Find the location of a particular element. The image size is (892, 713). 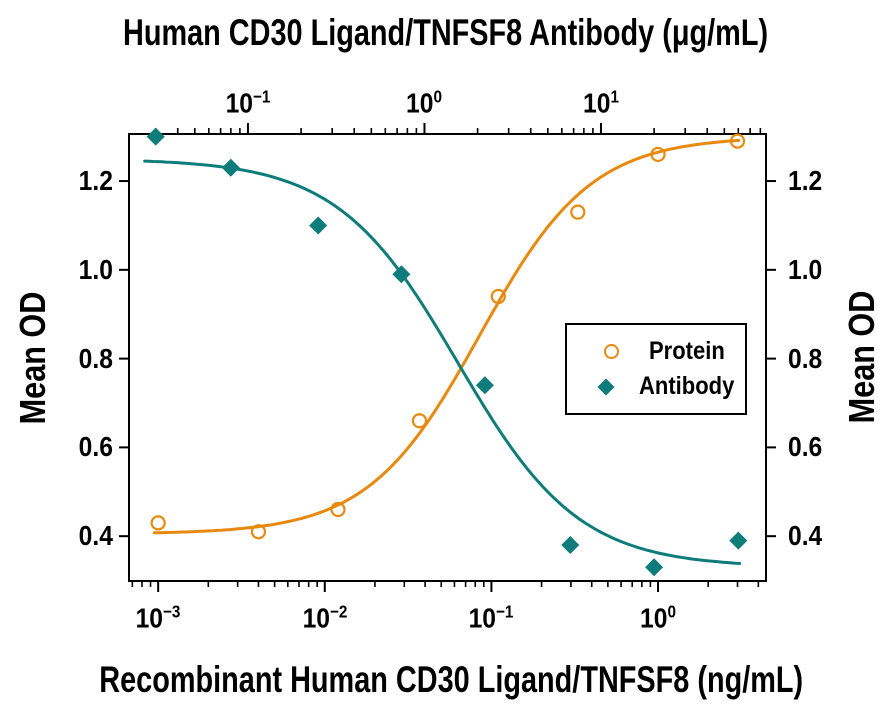

left-tick-label: 1.0 is located at coordinates (95, 269).